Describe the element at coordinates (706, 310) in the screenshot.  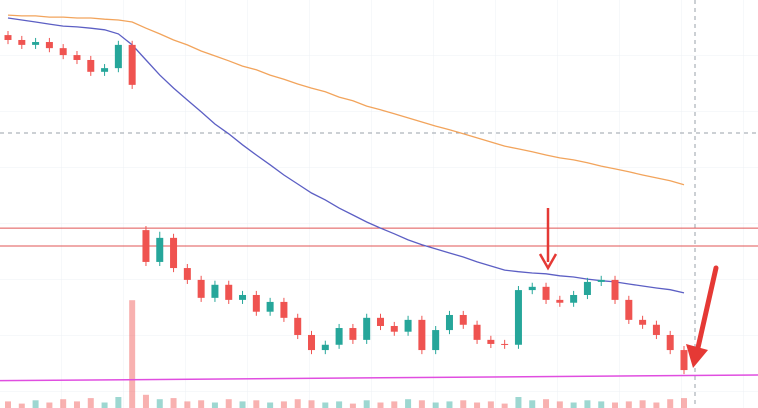
I see `arrow-shaft` at that location.